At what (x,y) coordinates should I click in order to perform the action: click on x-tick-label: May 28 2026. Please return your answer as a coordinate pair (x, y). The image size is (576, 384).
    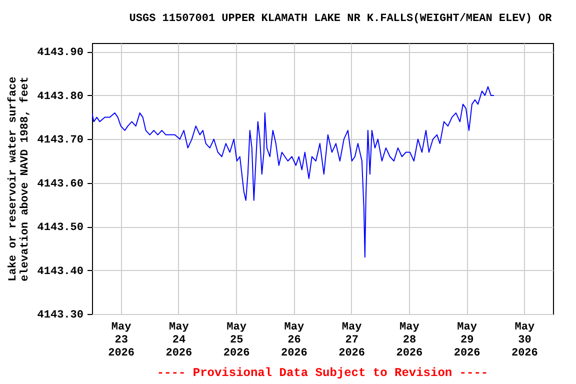
    Looking at the image, I should click on (409, 341).